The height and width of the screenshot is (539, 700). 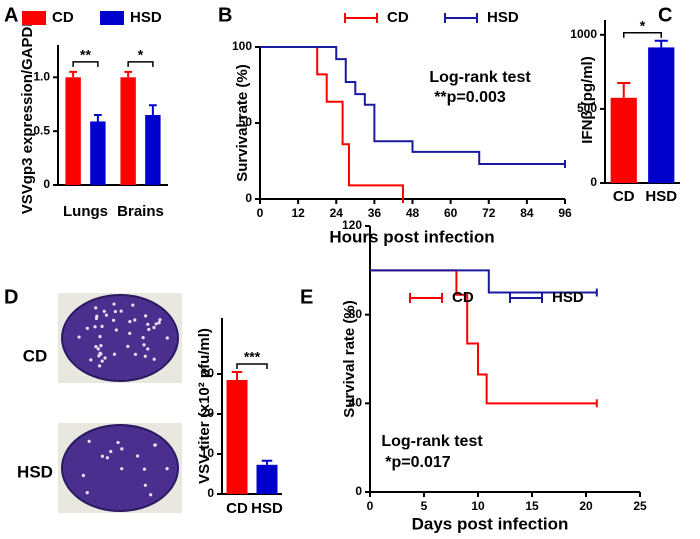 What do you see at coordinates (432, 441) in the screenshot?
I see `annotation: Log-rank test` at bounding box center [432, 441].